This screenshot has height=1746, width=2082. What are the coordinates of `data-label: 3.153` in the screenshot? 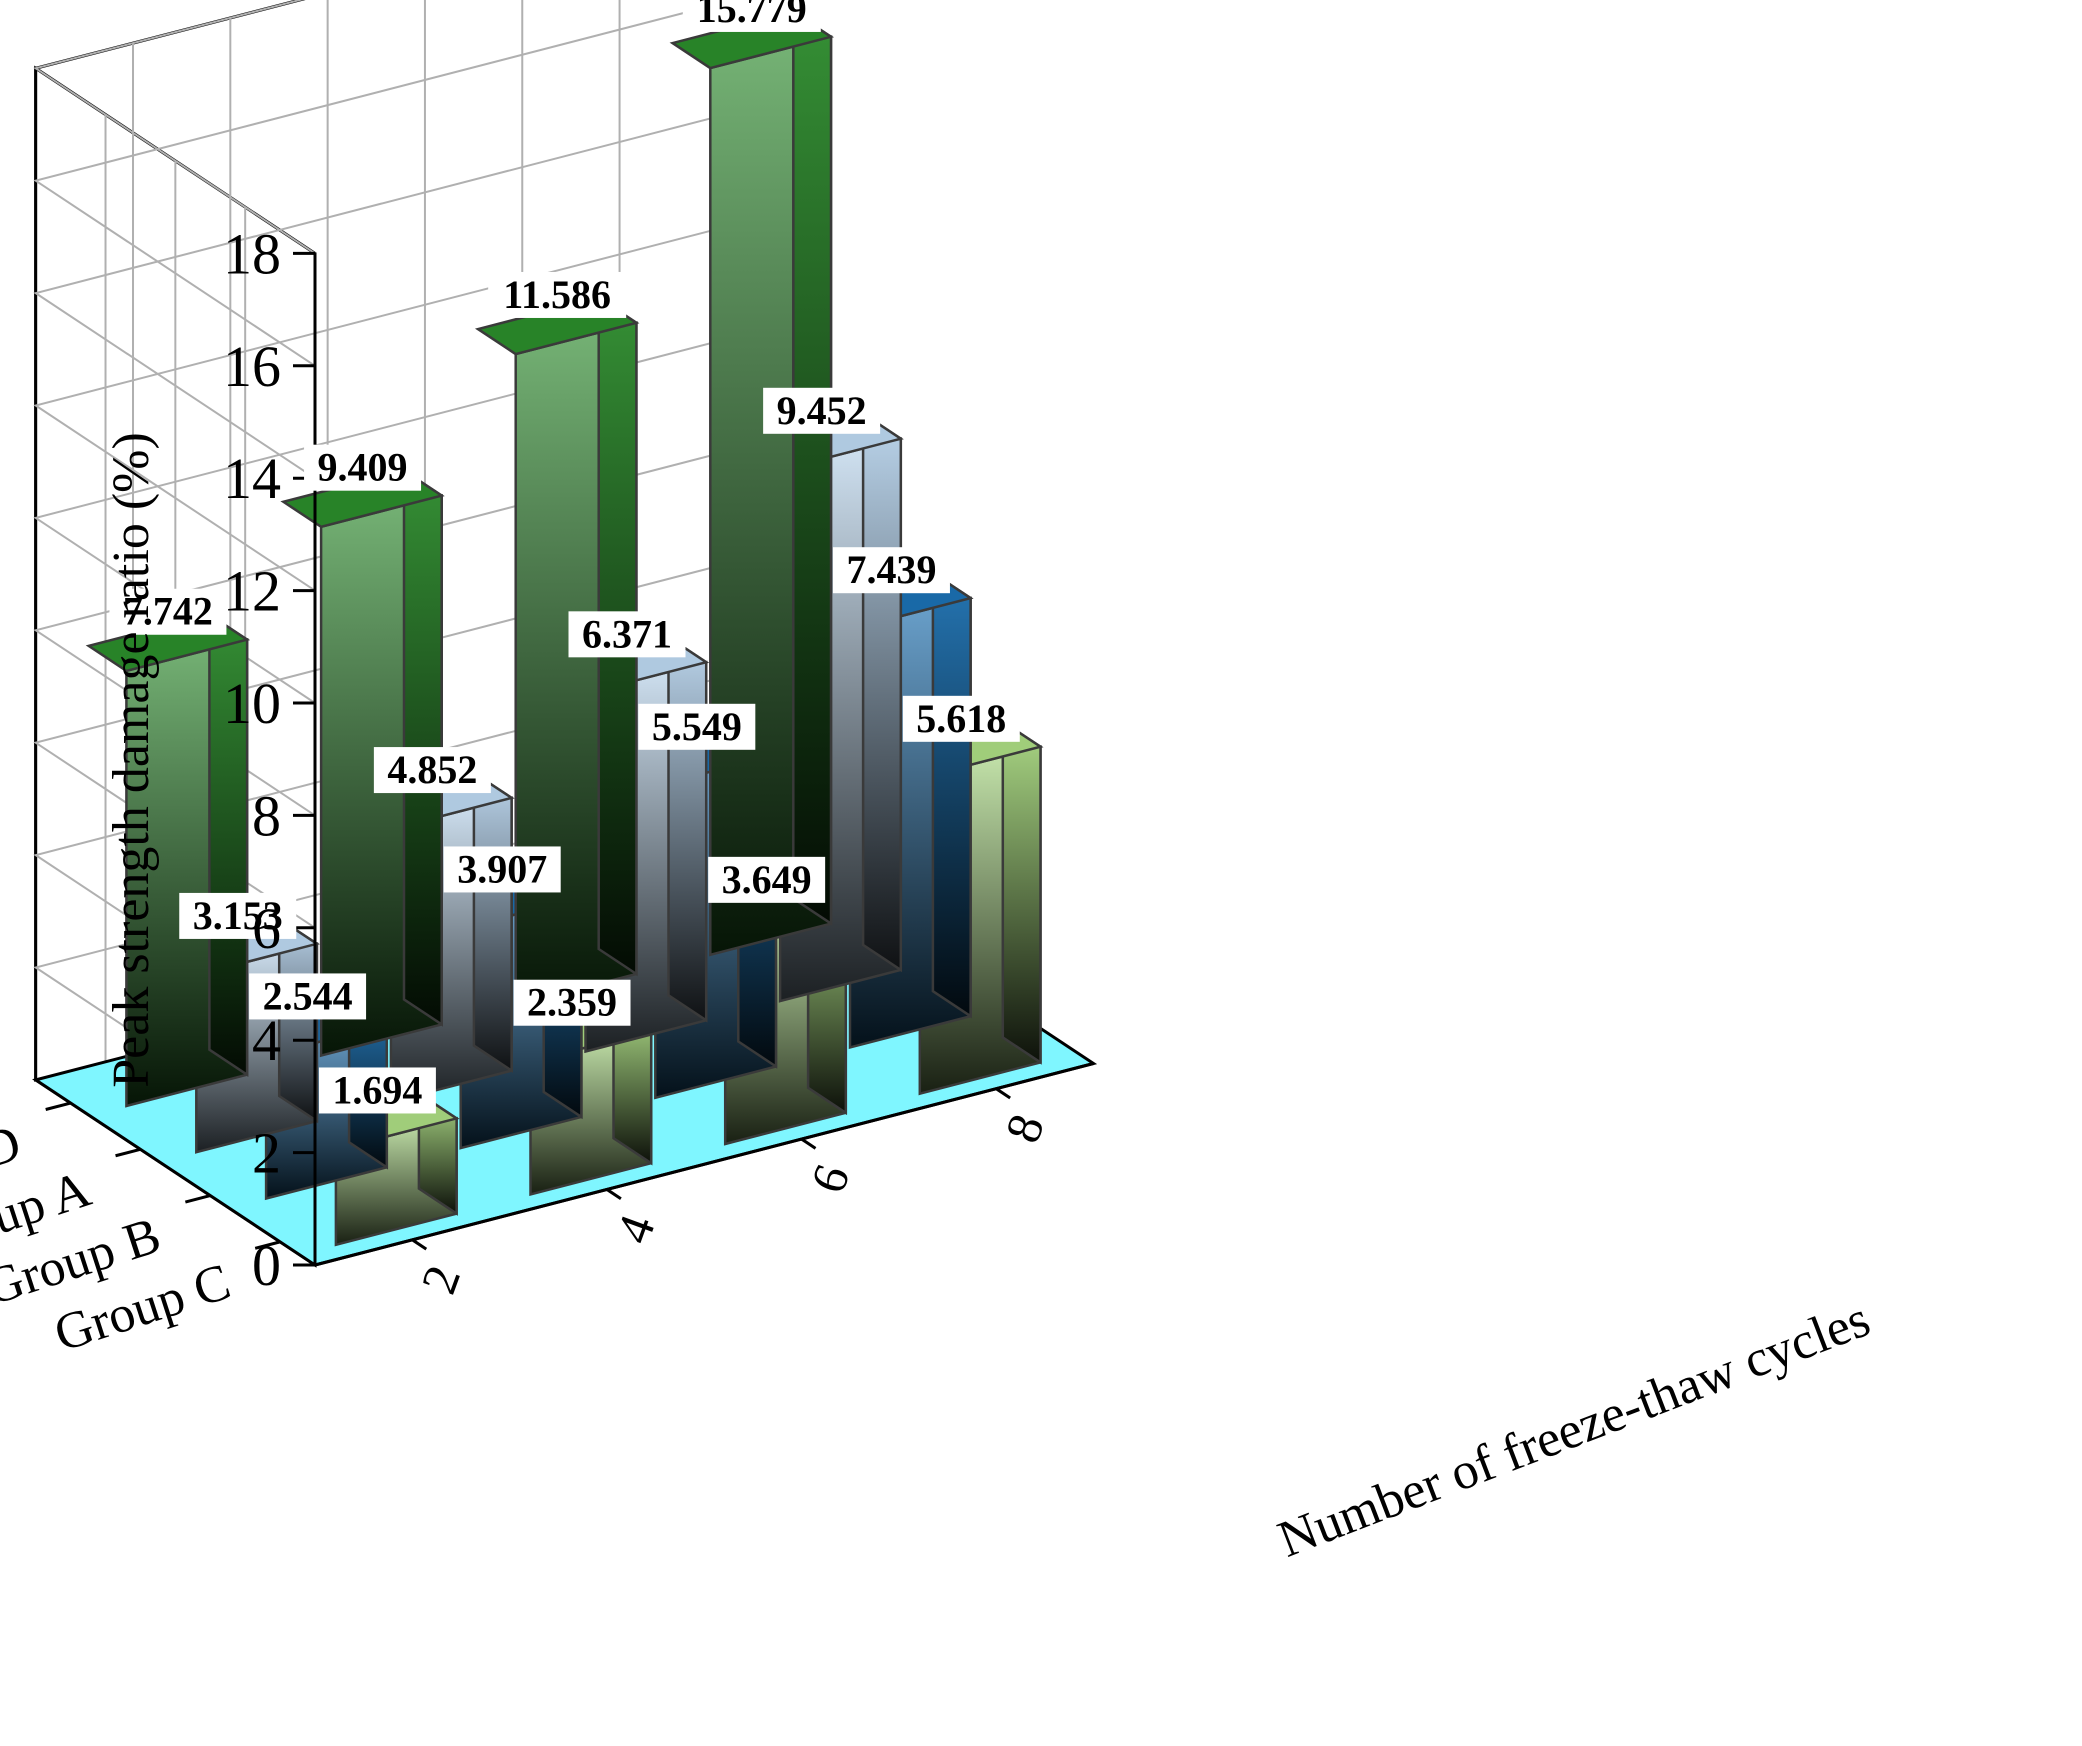 It's located at (238, 915).